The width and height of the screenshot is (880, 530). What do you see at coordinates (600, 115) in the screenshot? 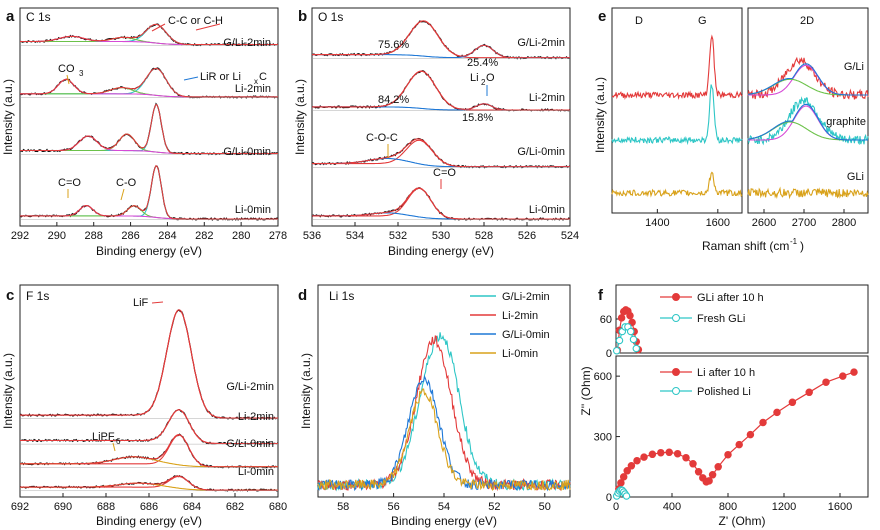
I see `panel-e-ylabel: Intensity (a.u.)` at bounding box center [600, 115].